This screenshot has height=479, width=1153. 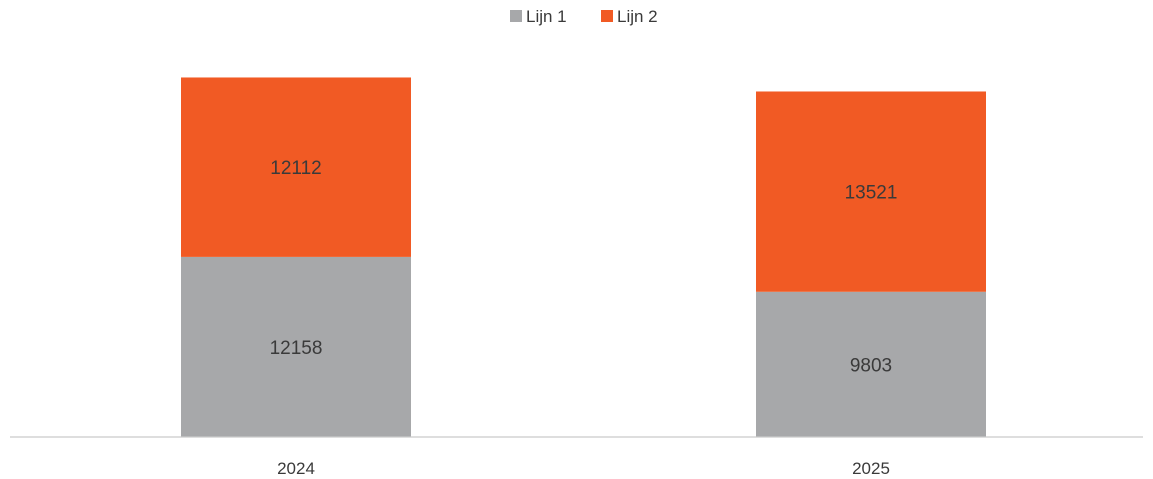 I want to click on data-label-2024-series-1: 12158, so click(x=296, y=348).